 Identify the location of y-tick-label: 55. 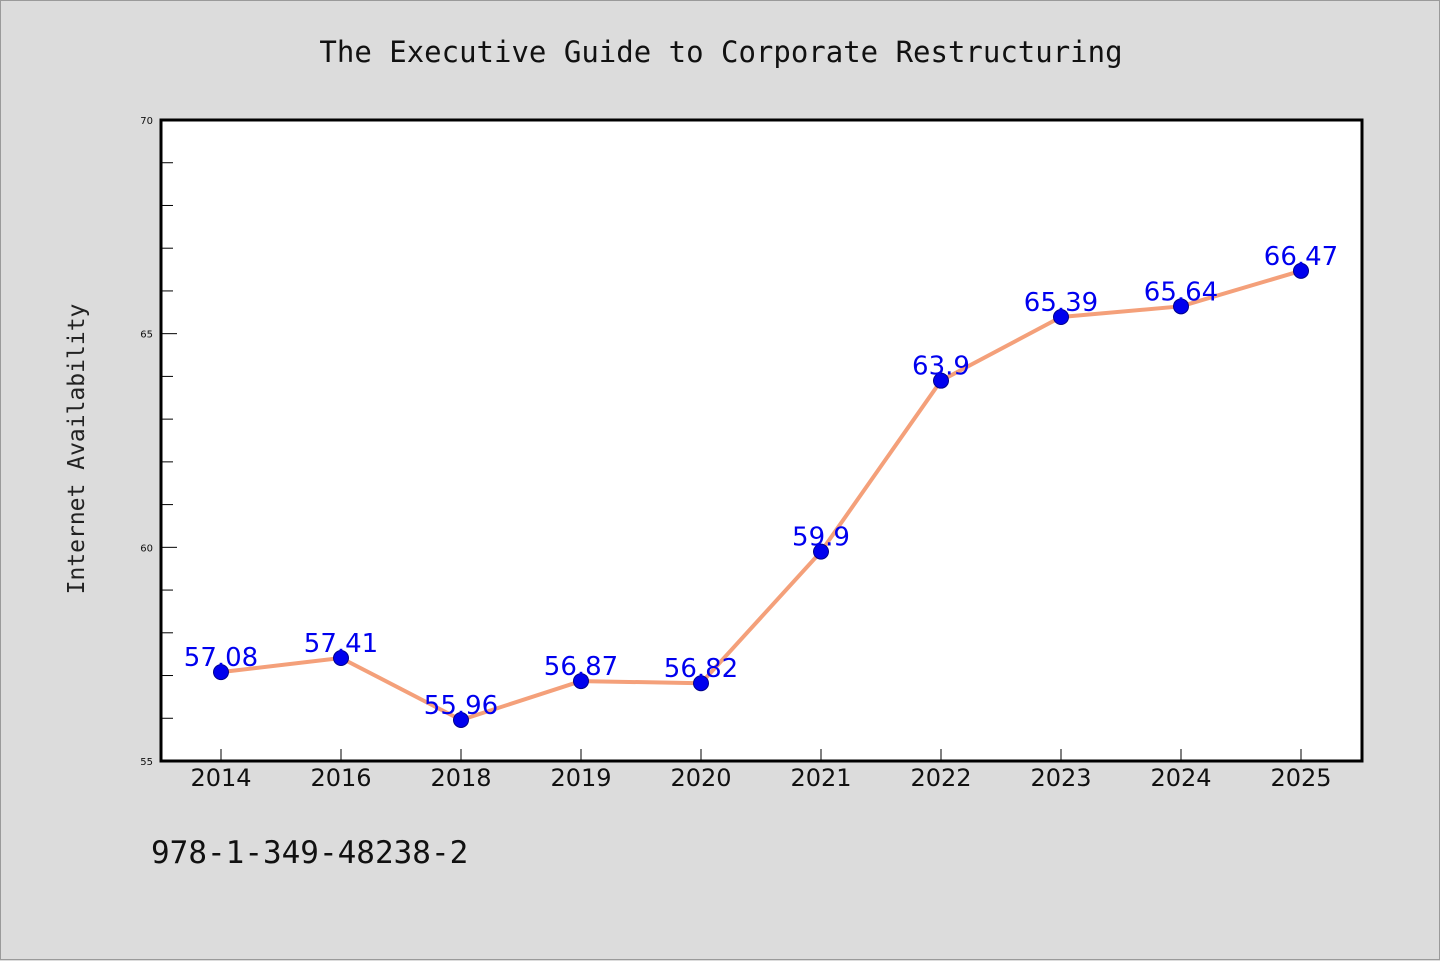
(146, 762).